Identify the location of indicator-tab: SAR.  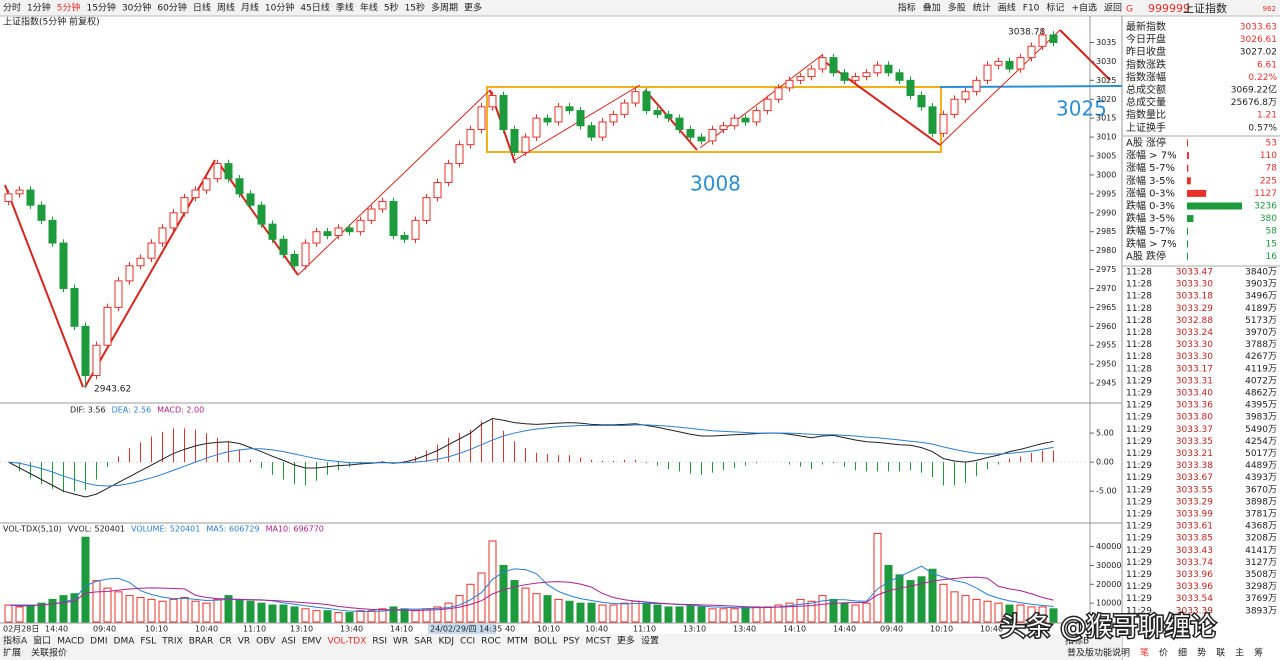
(423, 642).